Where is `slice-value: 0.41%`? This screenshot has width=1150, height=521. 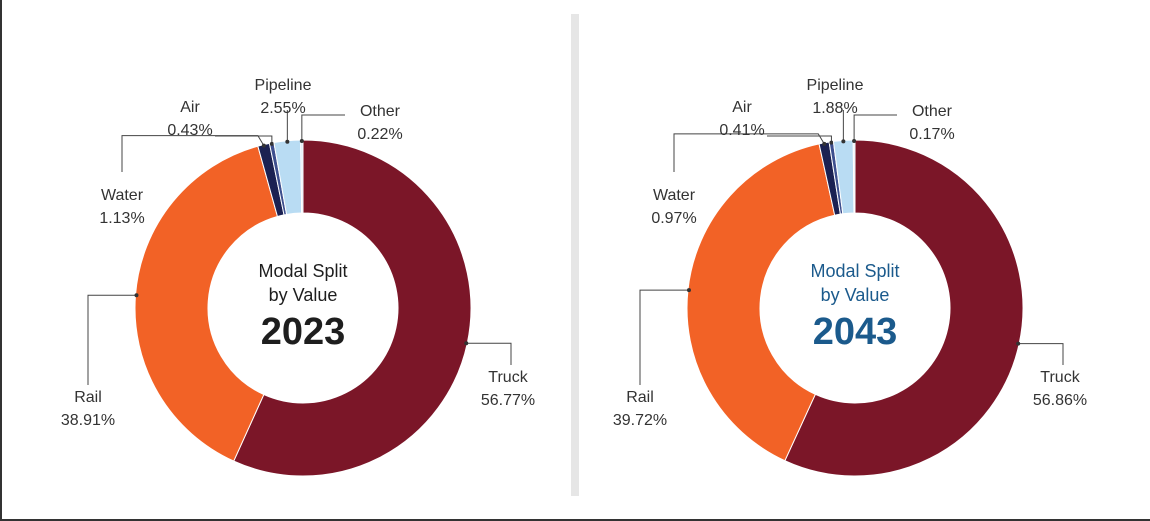 slice-value: 0.41% is located at coordinates (741, 130).